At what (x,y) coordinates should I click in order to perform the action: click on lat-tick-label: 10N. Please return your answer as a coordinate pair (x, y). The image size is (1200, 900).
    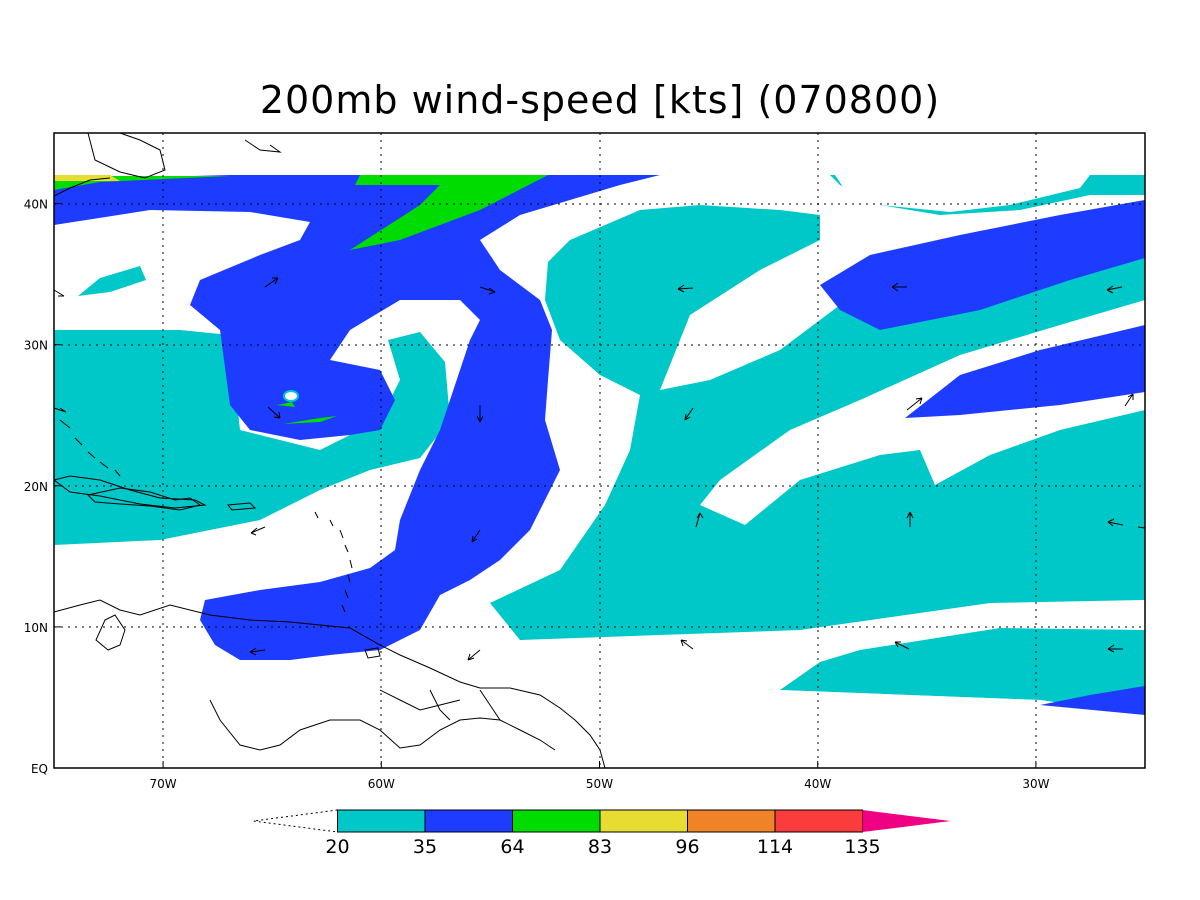
    Looking at the image, I should click on (36, 628).